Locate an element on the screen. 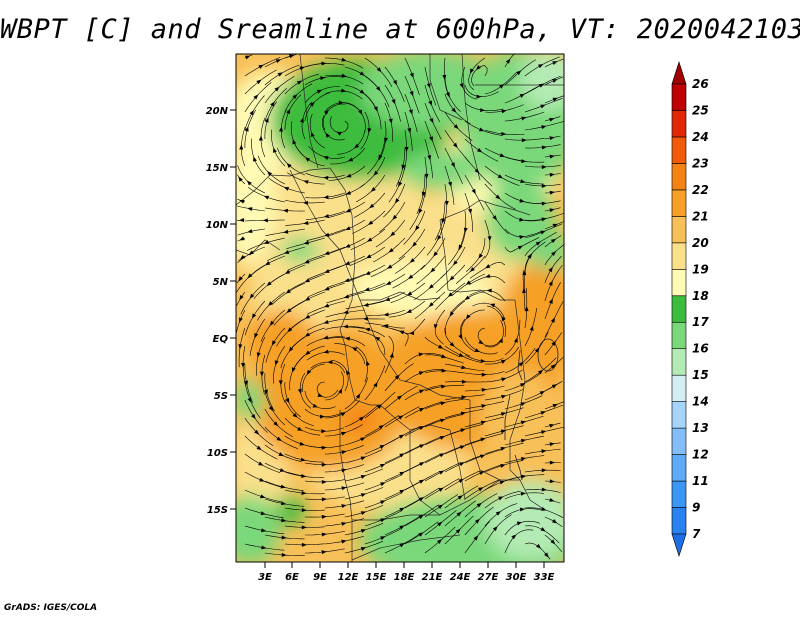 The height and width of the screenshot is (618, 800). colorbar-label: 18 is located at coordinates (700, 296).